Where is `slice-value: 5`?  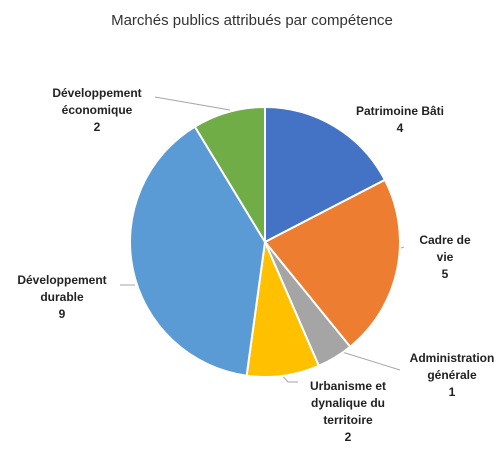
slice-value: 5 is located at coordinates (445, 274).